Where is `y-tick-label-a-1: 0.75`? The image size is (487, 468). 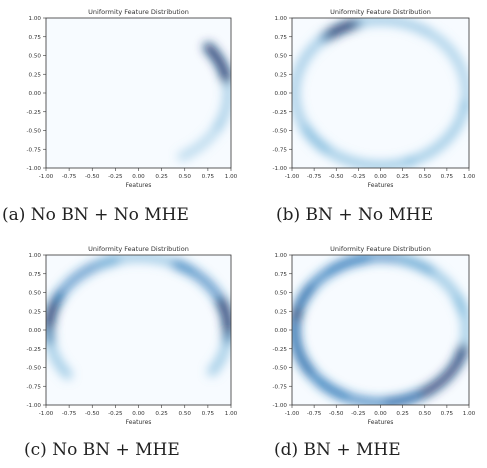
y-tick-label-a-1: 0.75 is located at coordinates (35, 38).